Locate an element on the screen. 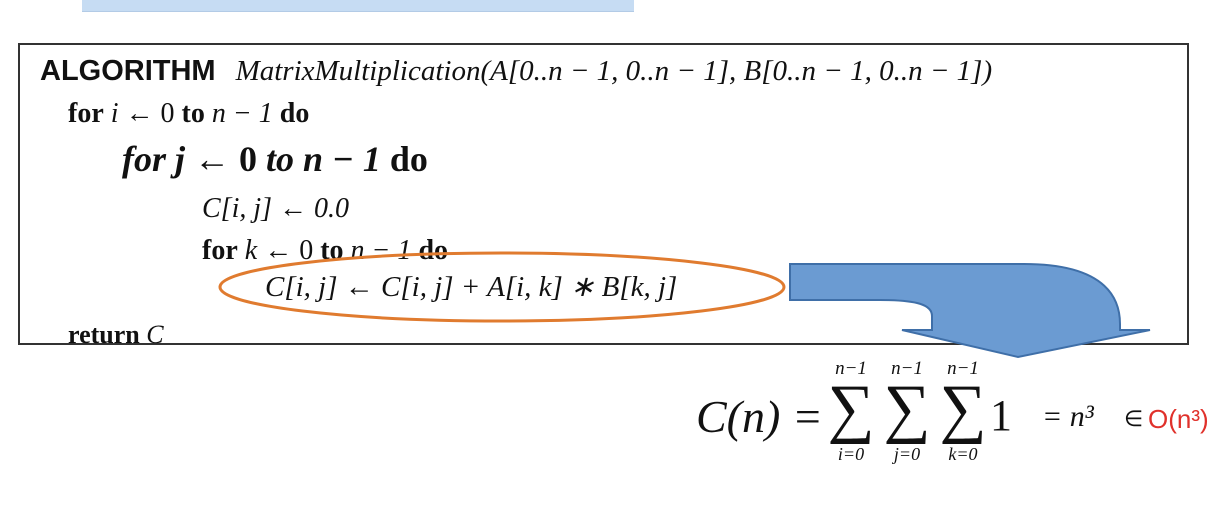 This screenshot has width=1216, height=505. sum-over-k: n−1 ∑ k=0 is located at coordinates (963, 411).